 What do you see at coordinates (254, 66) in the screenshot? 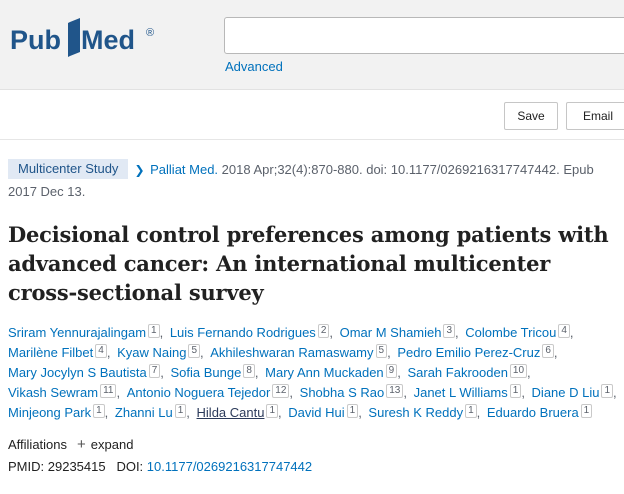
I see `advanced-search-link: Advanced` at bounding box center [254, 66].